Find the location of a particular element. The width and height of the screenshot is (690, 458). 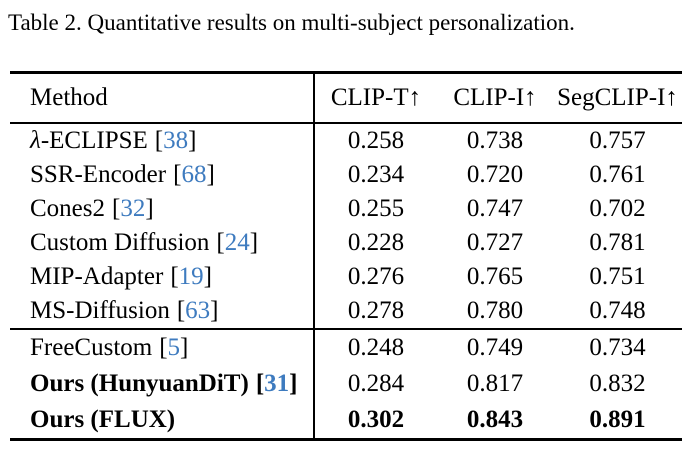

header-row: Method CLIP-T↑ CLIP-I↑ SegCLIP-I↑ is located at coordinates (346, 98).